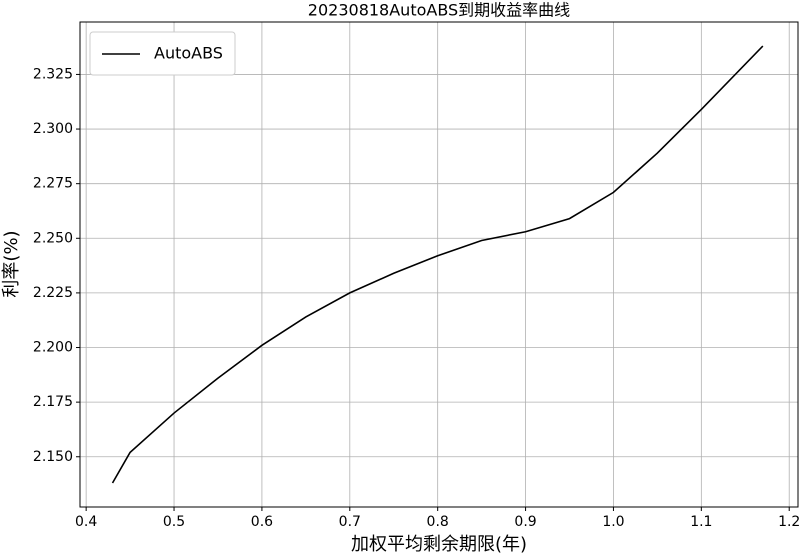 The width and height of the screenshot is (800, 556). What do you see at coordinates (262, 522) in the screenshot?
I see `x-tick-label: 0.6` at bounding box center [262, 522].